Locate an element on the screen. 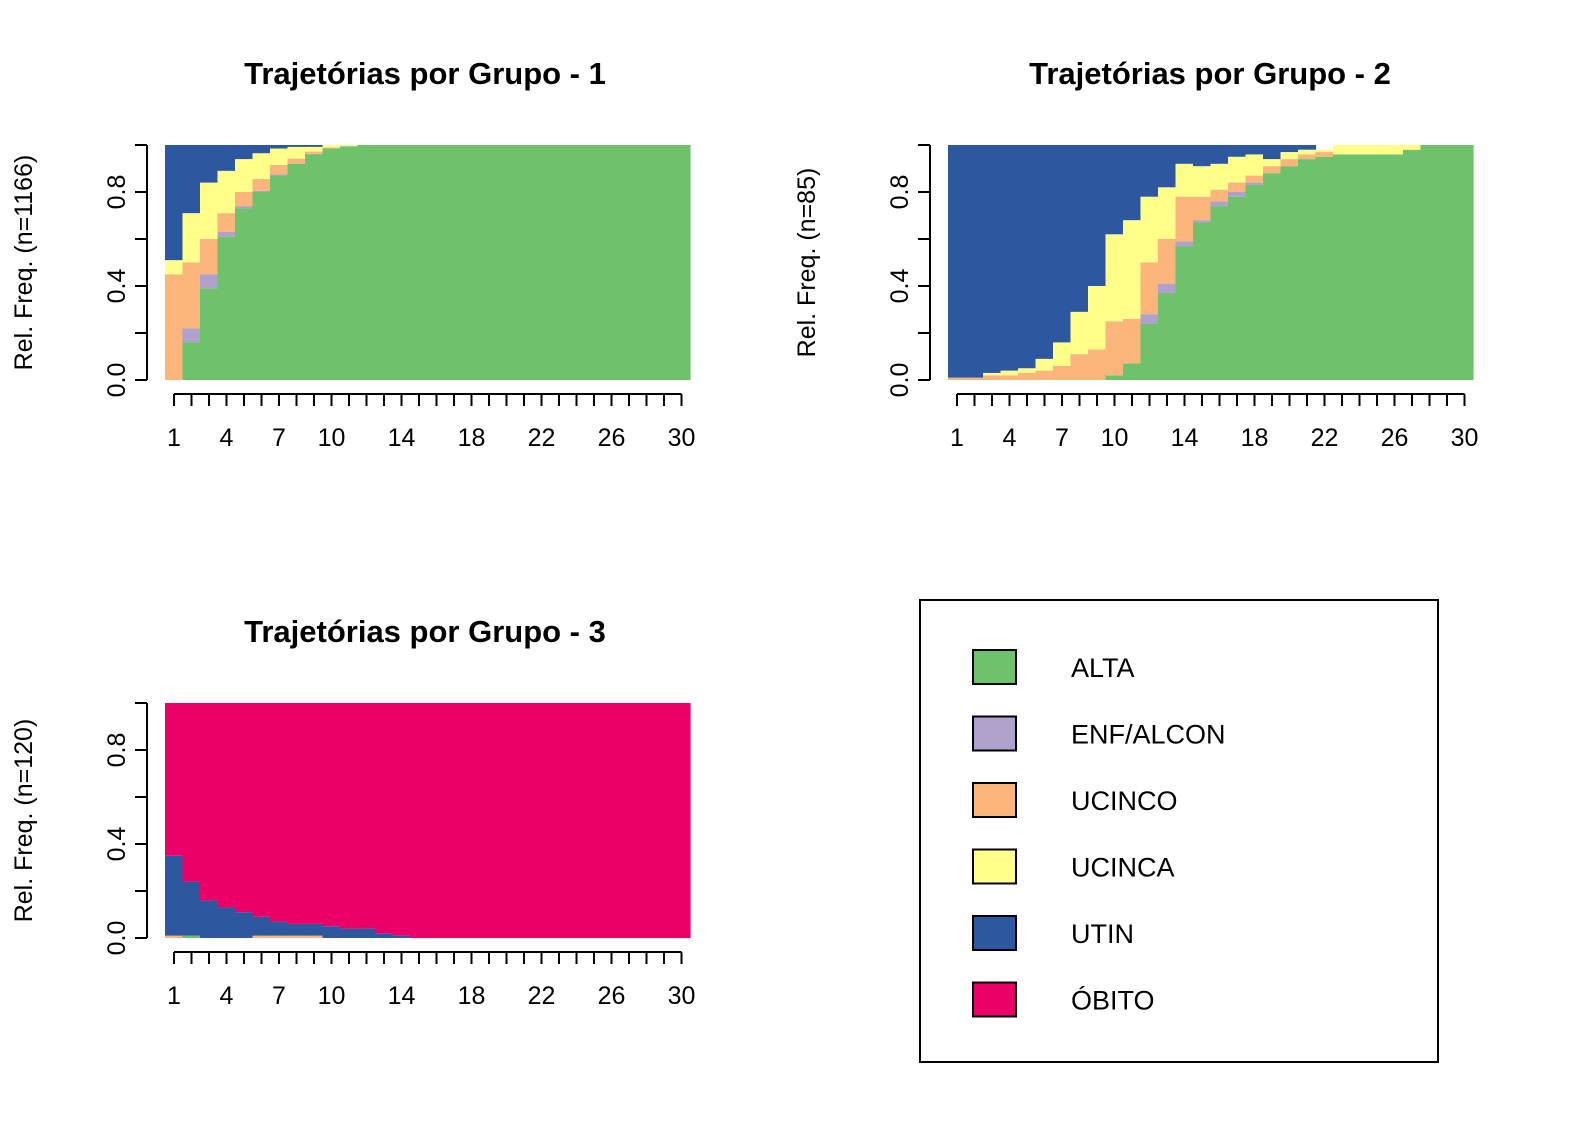 Image resolution: width=1575 pixels, height=1122 pixels. bar-segment-alta-x27 is located at coordinates (629, 262).